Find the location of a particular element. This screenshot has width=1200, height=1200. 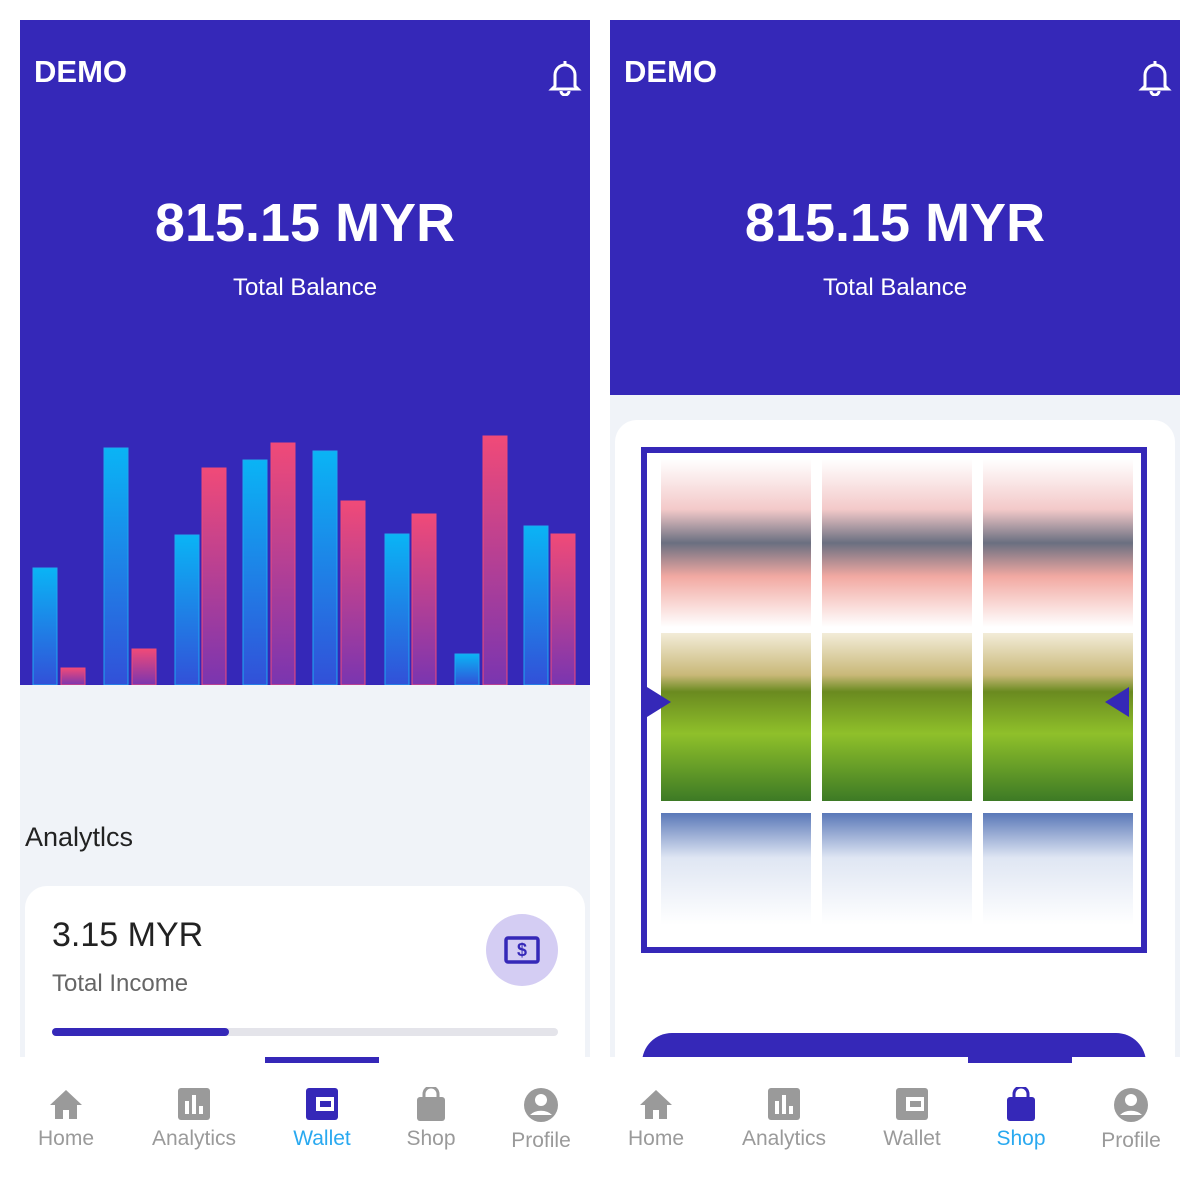

income-amount: 3.15 MYR is located at coordinates (128, 935).